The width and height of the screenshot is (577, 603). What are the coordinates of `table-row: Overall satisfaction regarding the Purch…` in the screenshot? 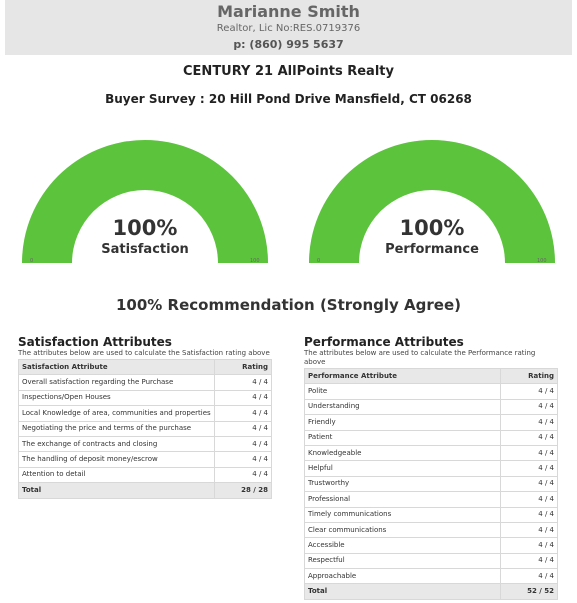 It's located at (145, 382).